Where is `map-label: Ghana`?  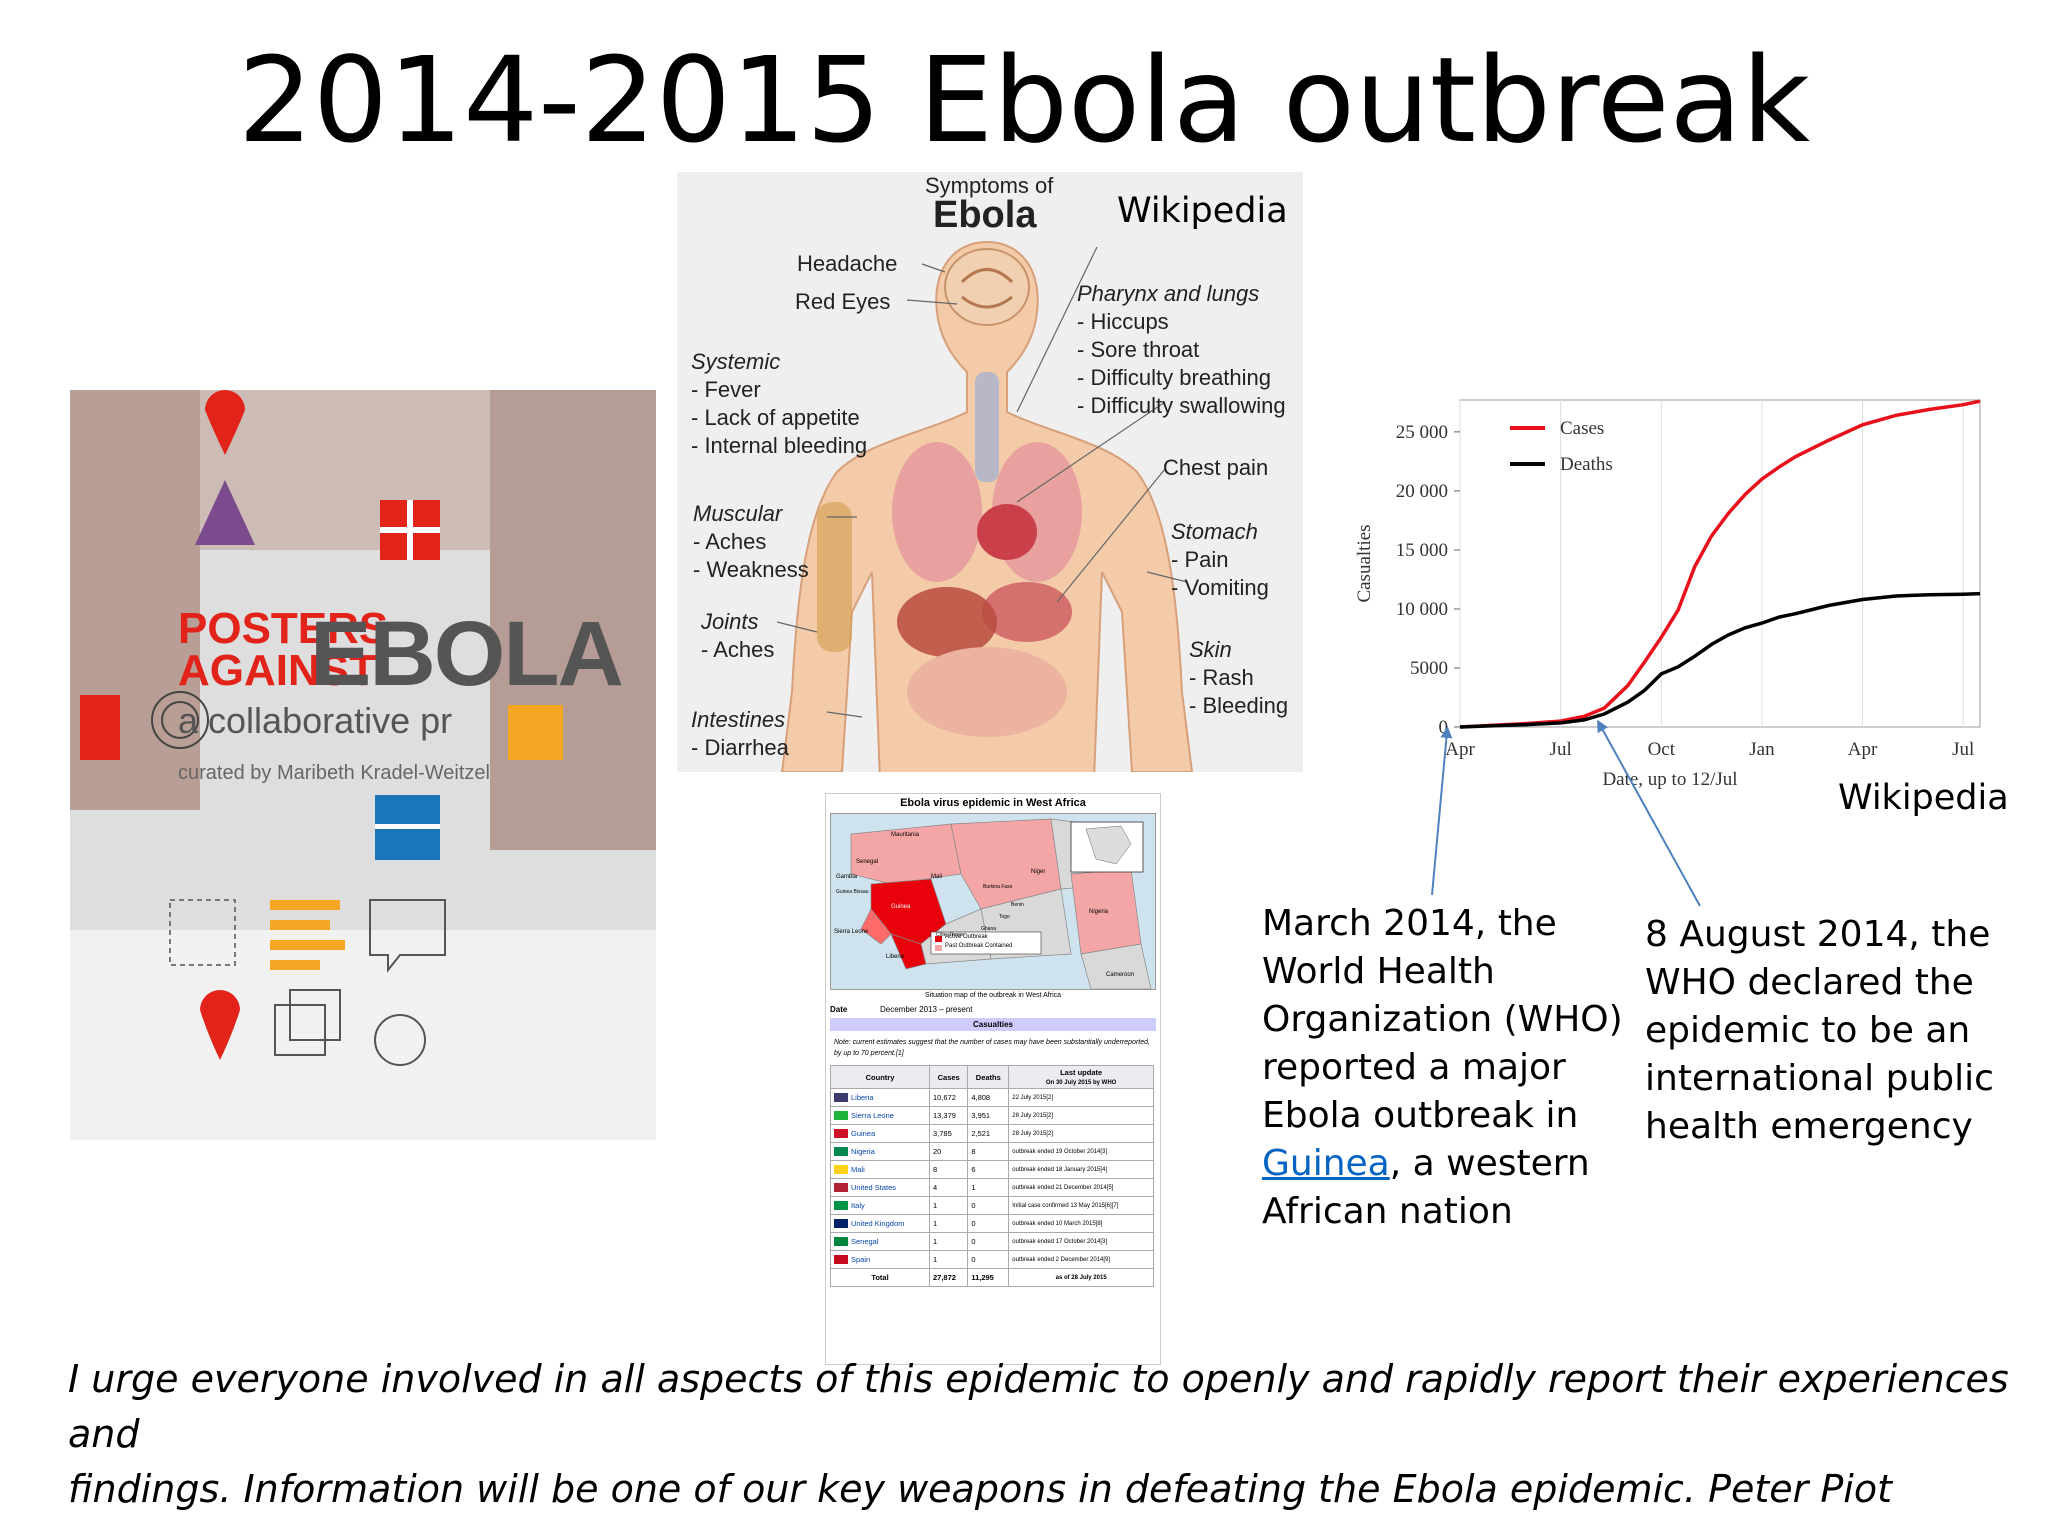
map-label: Ghana is located at coordinates (989, 929).